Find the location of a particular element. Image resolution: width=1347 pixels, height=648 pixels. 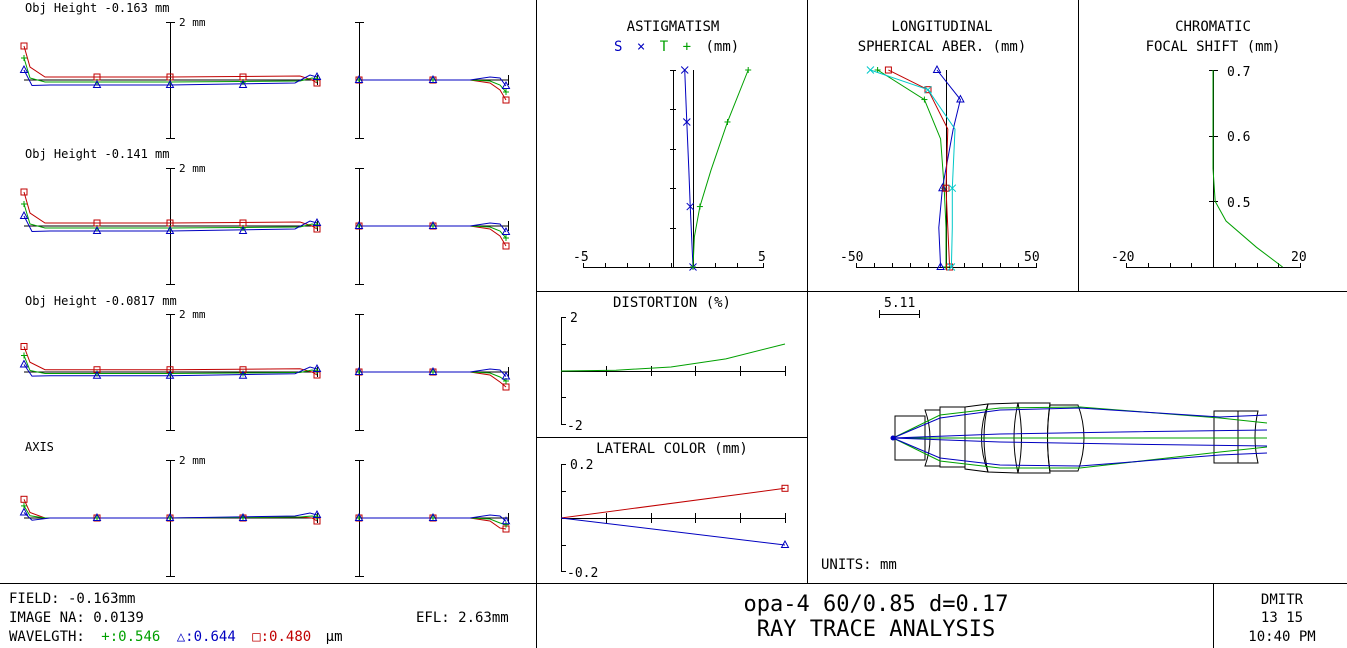

lateral-blue-line is located at coordinates (673, 531).